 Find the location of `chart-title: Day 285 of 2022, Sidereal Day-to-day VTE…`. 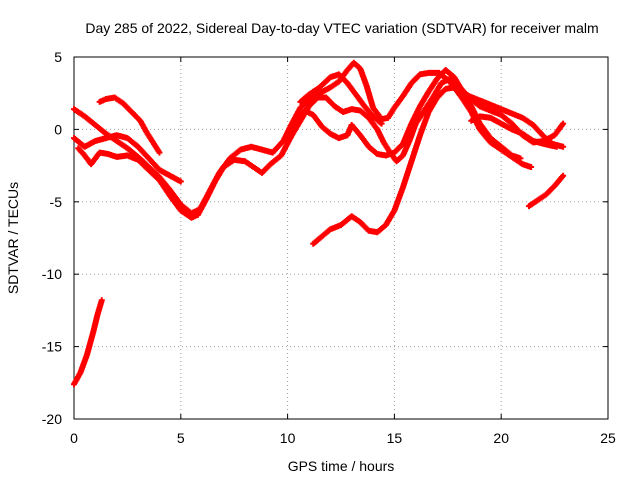

chart-title: Day 285 of 2022, Sidereal Day-to-day VTE… is located at coordinates (341, 28).